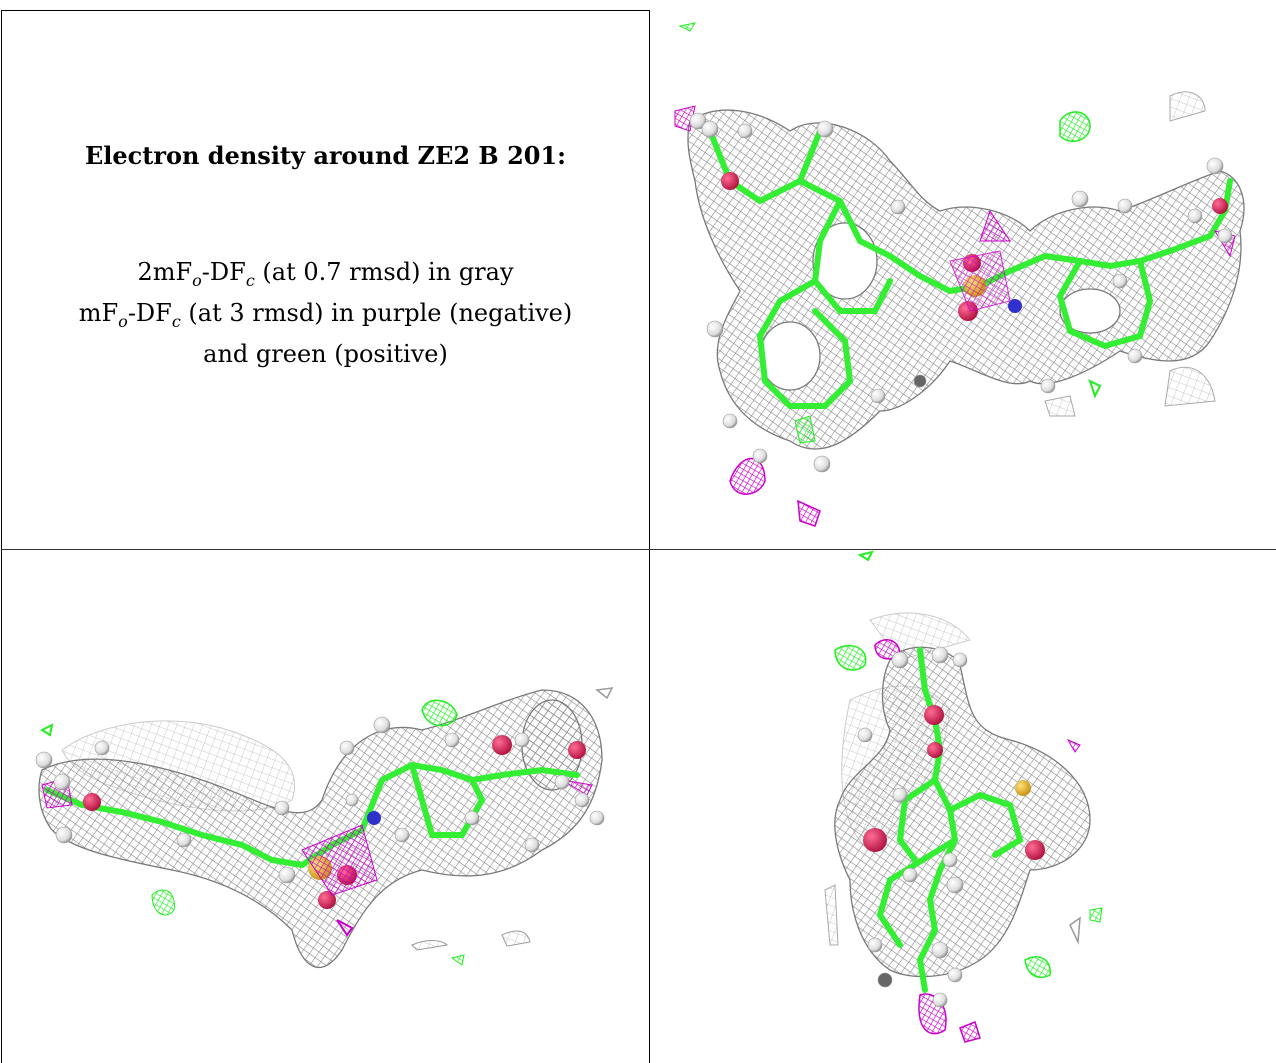 The height and width of the screenshot is (1063, 1276). Describe the element at coordinates (324, 828) in the screenshot. I see `molecule-density-view-2-icon` at that location.